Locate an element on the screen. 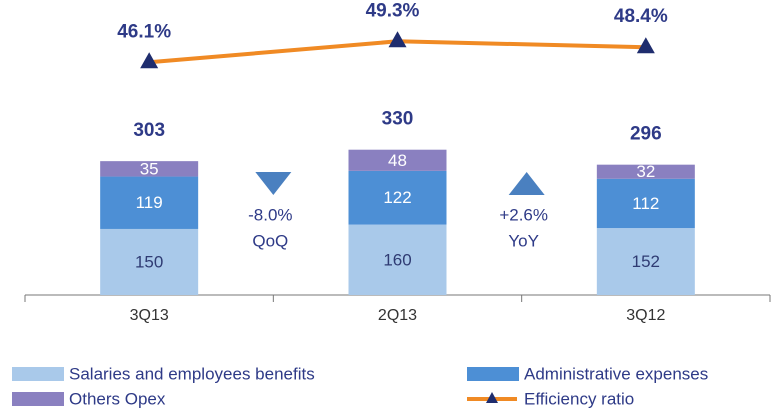 This screenshot has width=775, height=413. change-value: +2.6% is located at coordinates (523, 214).